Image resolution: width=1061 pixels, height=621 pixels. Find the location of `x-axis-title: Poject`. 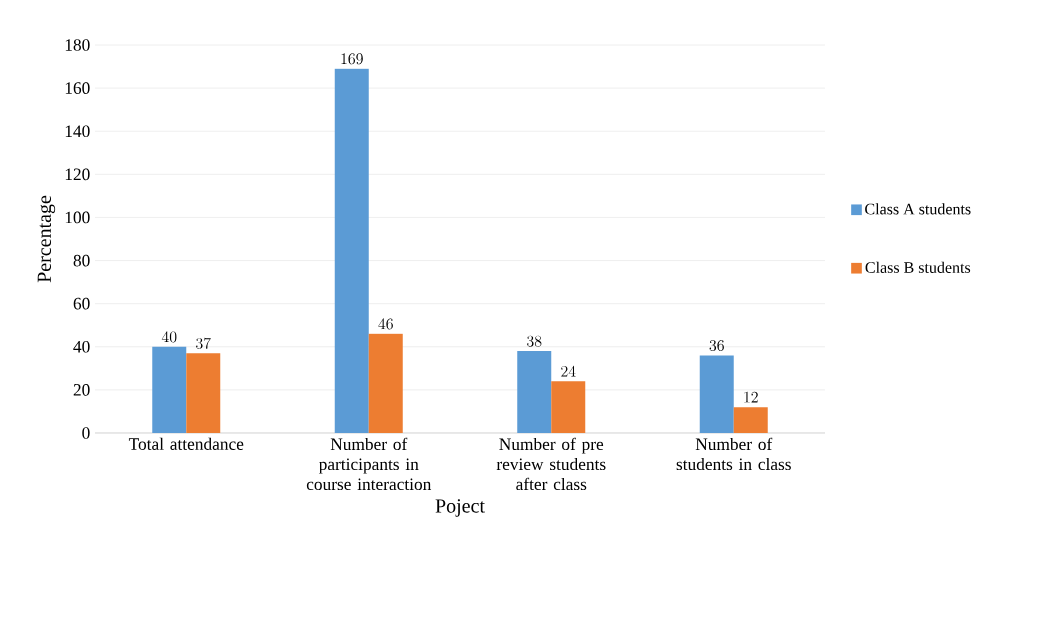

x-axis-title: Poject is located at coordinates (460, 508).